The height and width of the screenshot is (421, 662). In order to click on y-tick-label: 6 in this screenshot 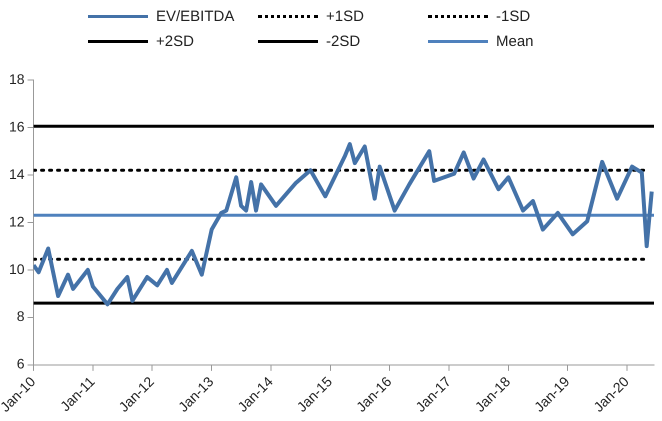, I will do `click(20, 364)`.